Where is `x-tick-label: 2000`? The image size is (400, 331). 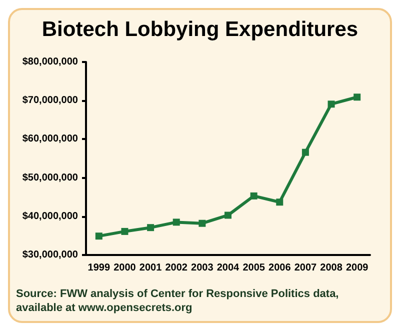 x-tick-label: 2000 is located at coordinates (125, 268).